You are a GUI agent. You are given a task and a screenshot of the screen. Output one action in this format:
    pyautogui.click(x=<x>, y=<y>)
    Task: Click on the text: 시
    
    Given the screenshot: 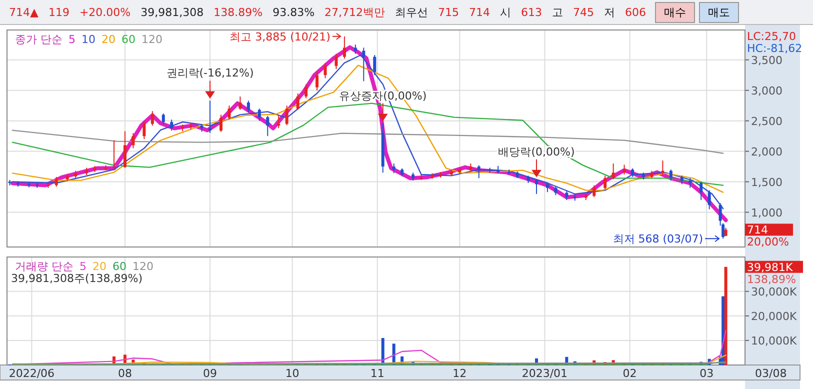 What is the action you would take?
    pyautogui.click(x=505, y=12)
    